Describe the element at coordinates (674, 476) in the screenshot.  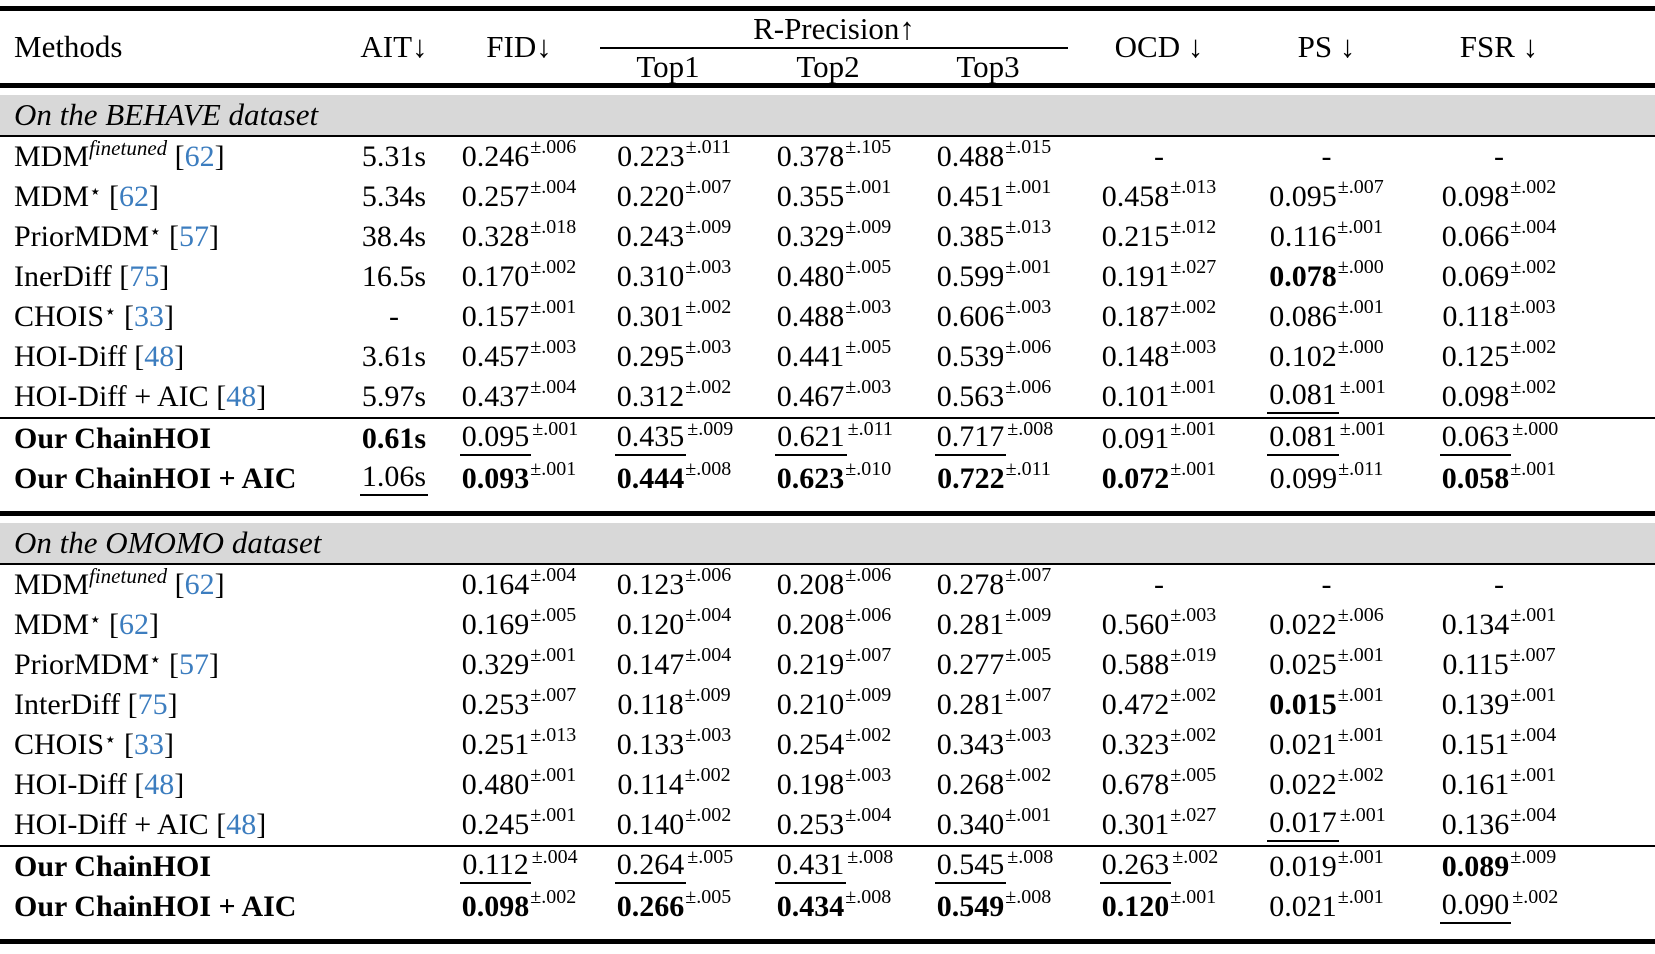
I see `value-cell-top1: 0.444 ±.008` at that location.